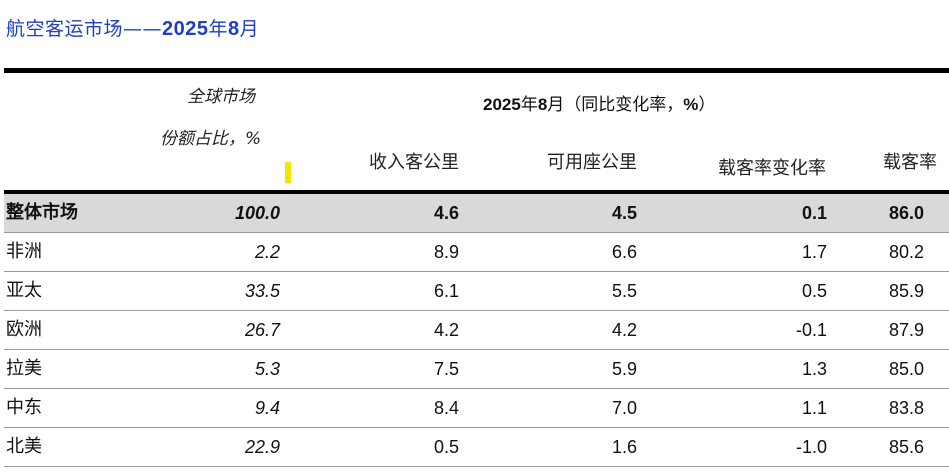 The height and width of the screenshot is (473, 949). What do you see at coordinates (42, 212) in the screenshot?
I see `region-name: 整体市场` at bounding box center [42, 212].